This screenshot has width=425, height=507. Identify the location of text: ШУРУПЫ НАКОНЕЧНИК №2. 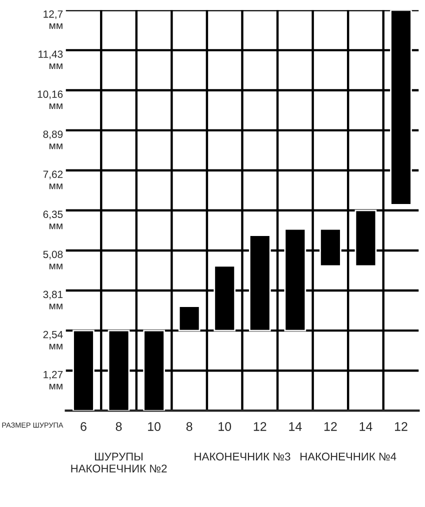
(119, 462).